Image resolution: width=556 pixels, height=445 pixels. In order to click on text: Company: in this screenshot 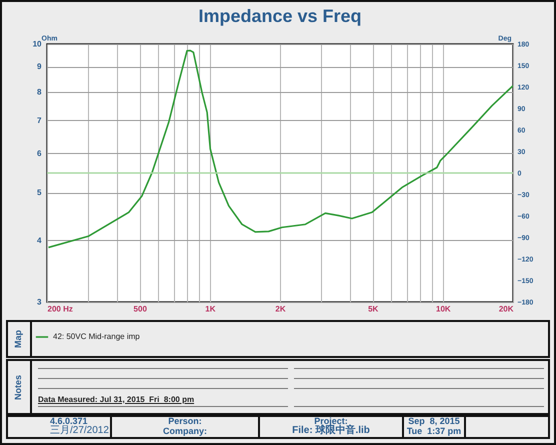, I will do `click(185, 431)`.